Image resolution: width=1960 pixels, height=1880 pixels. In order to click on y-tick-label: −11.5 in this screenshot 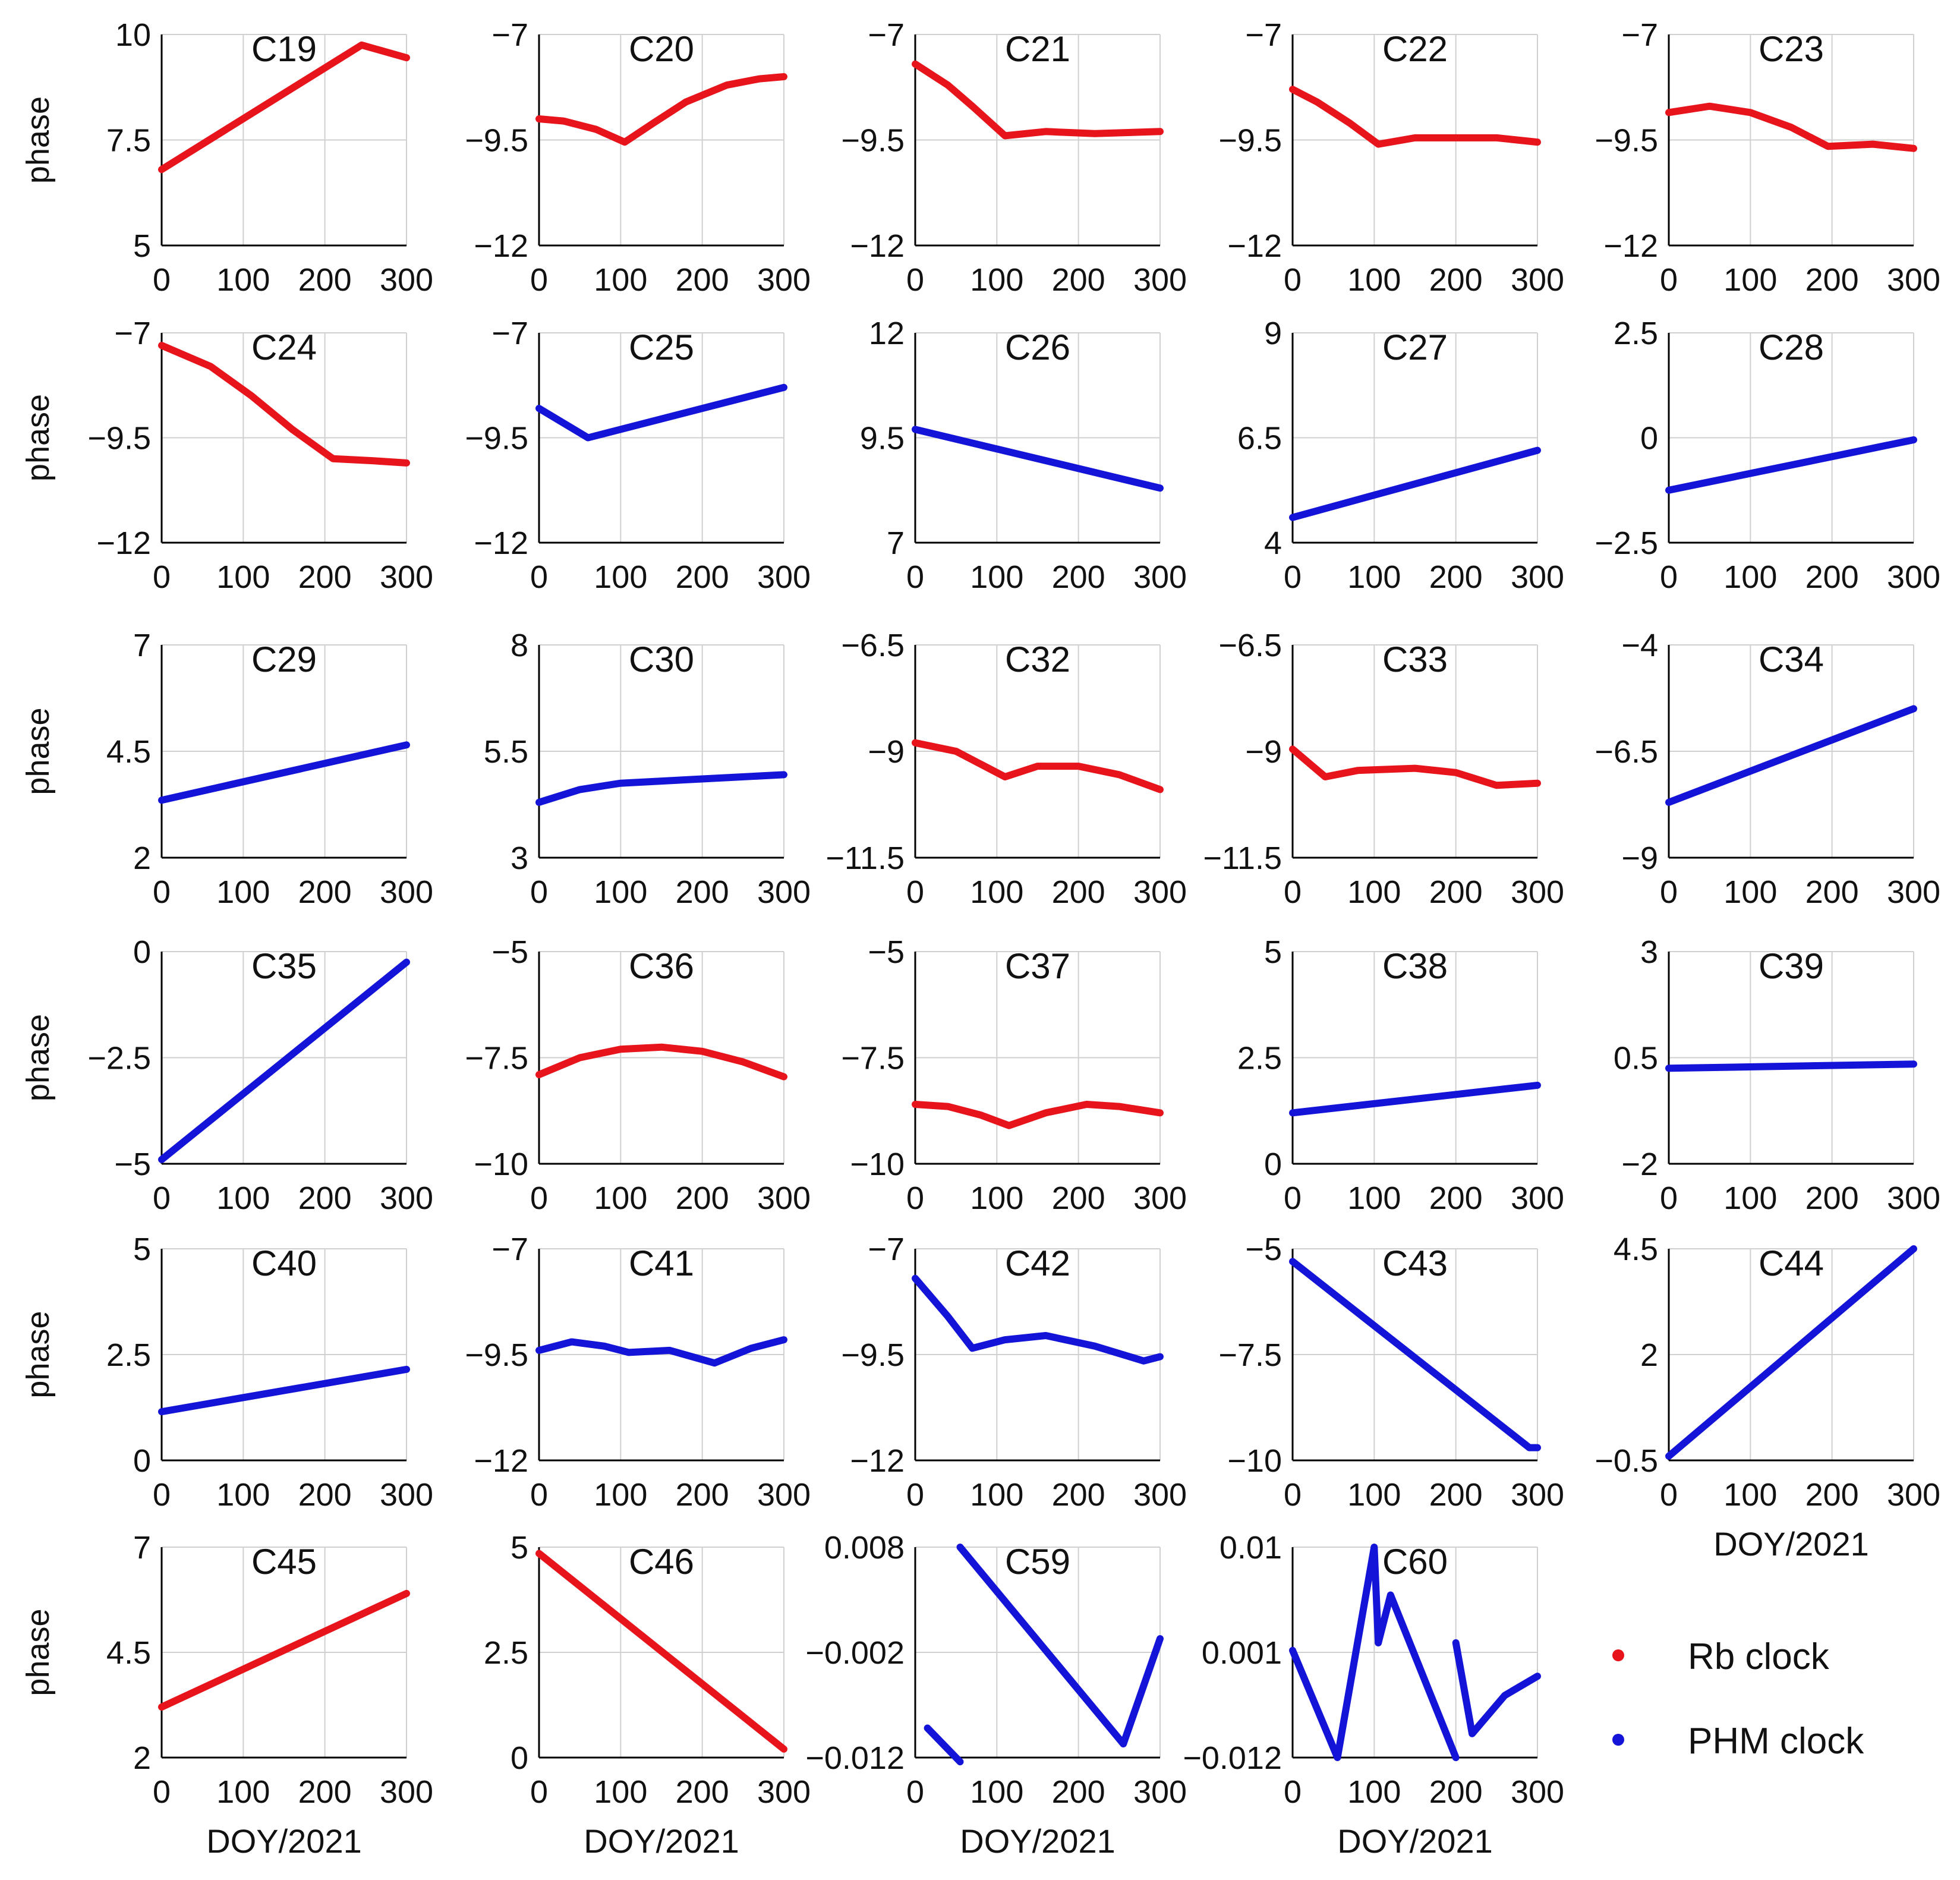, I will do `click(865, 858)`.